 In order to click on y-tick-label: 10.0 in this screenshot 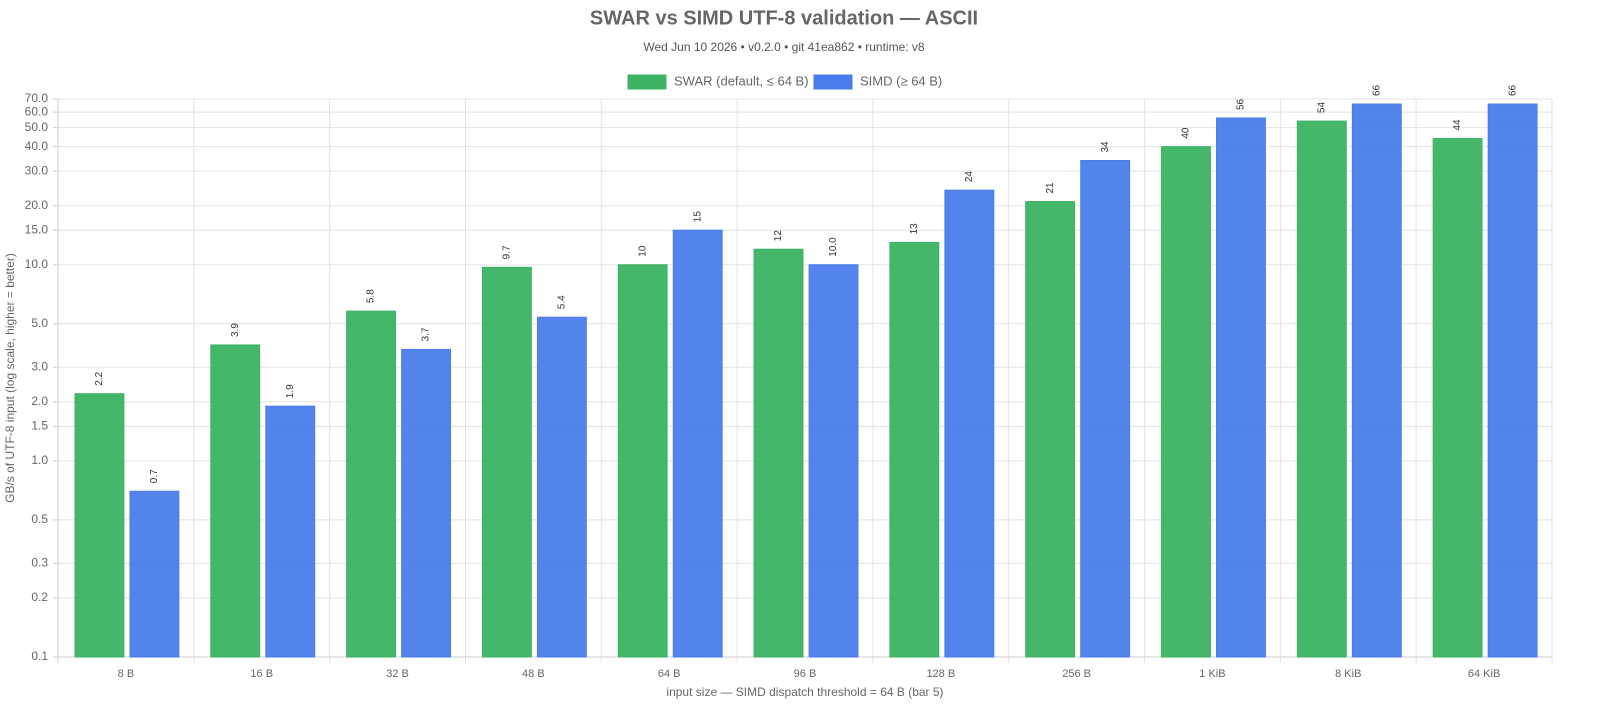, I will do `click(37, 264)`.